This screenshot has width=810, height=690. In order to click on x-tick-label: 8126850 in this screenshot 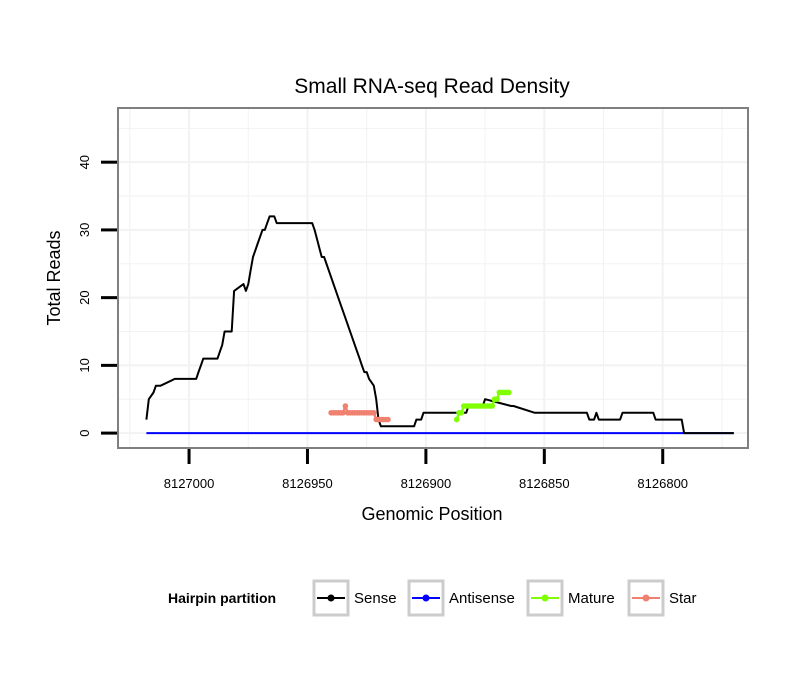, I will do `click(544, 483)`.